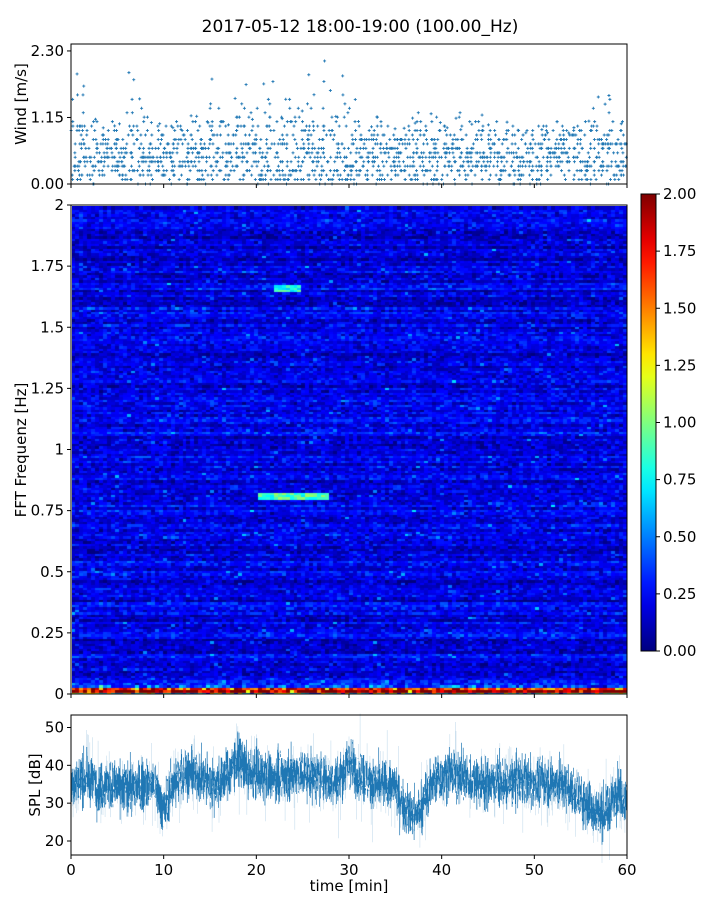 The height and width of the screenshot is (900, 720). What do you see at coordinates (47, 388) in the screenshot?
I see `y-tick-label: 1.25` at bounding box center [47, 388].